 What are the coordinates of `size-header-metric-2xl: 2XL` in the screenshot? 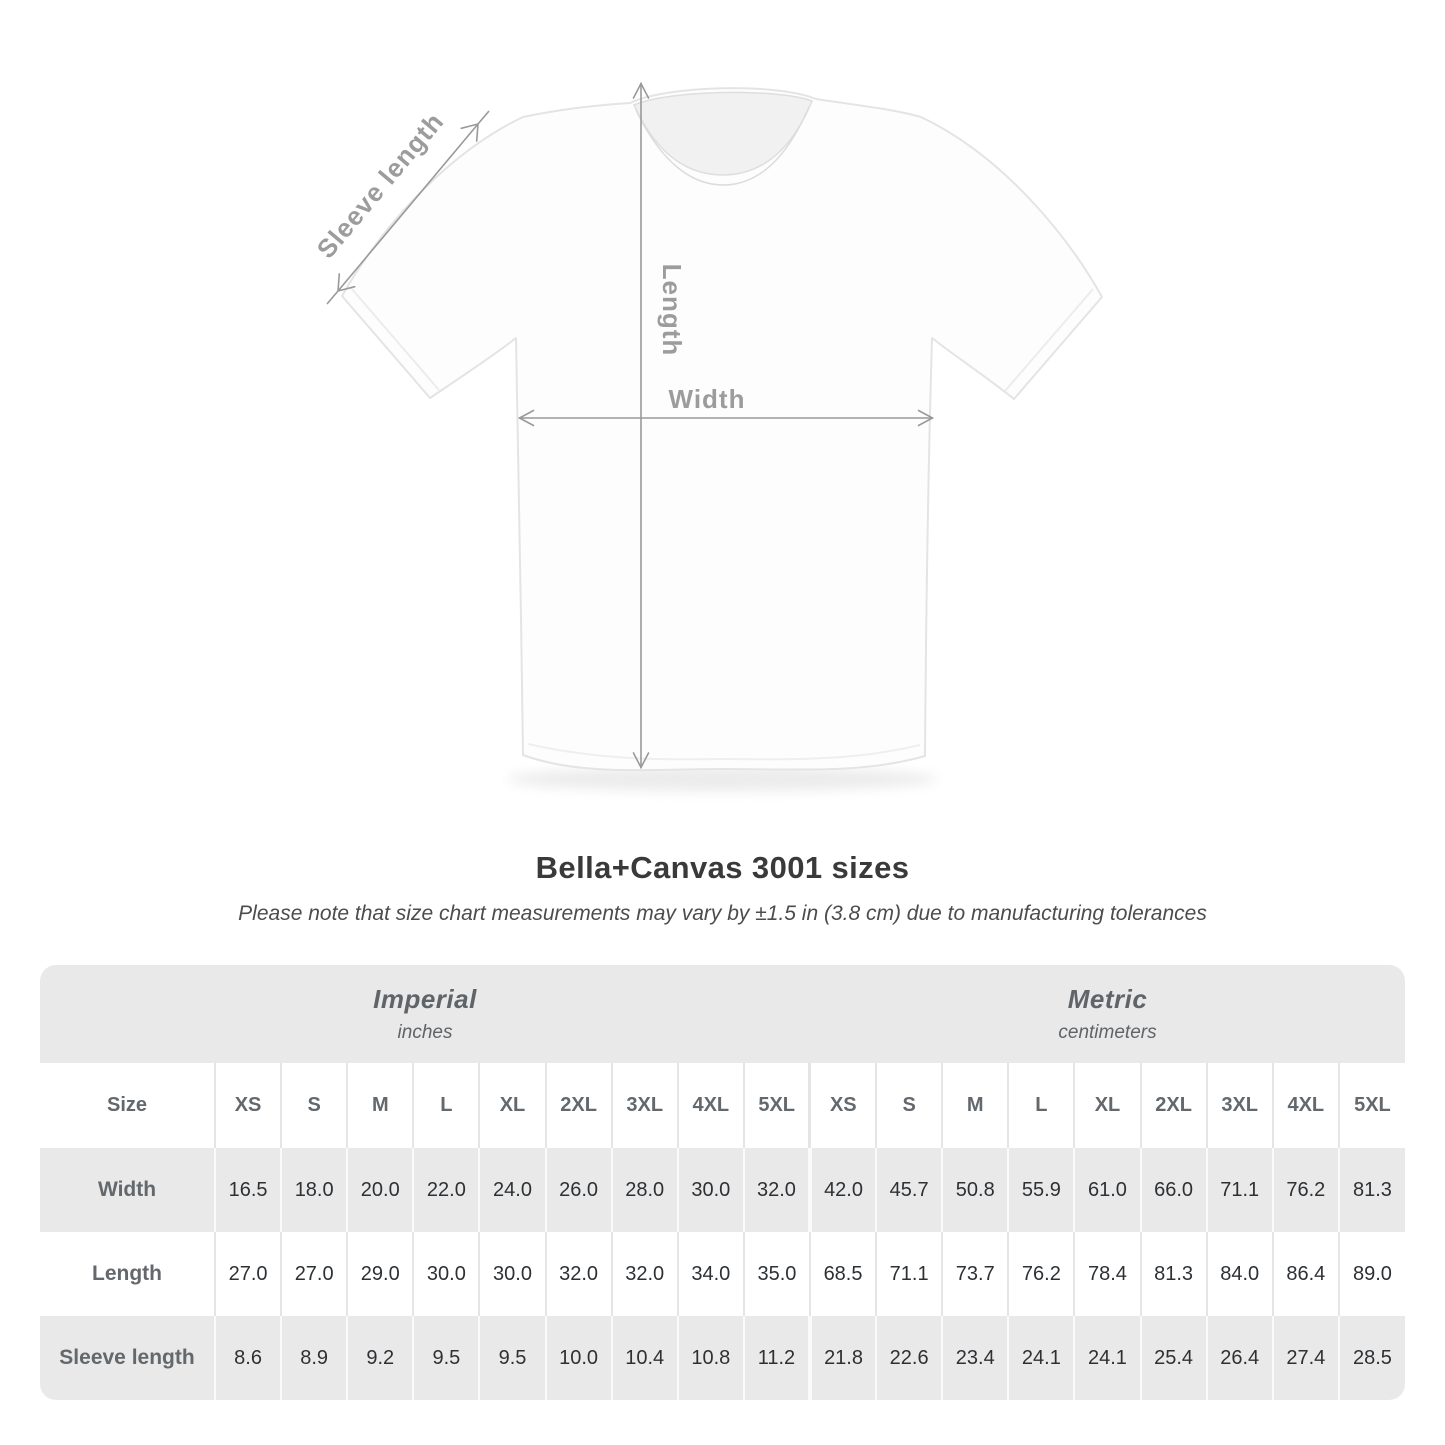 It's located at (1173, 1105).